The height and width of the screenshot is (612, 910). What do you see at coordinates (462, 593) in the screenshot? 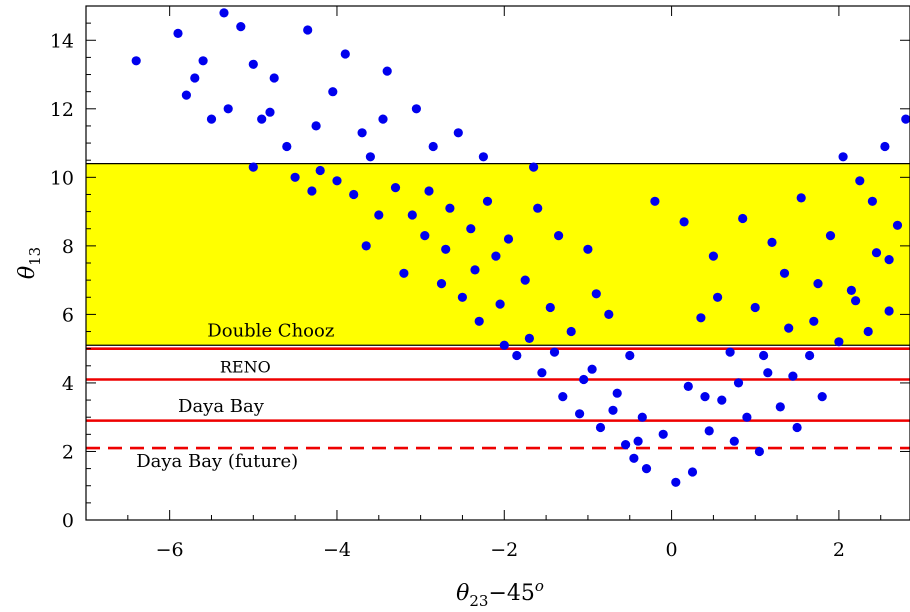
I see `x-axis-label-theta: θ` at bounding box center [462, 593].